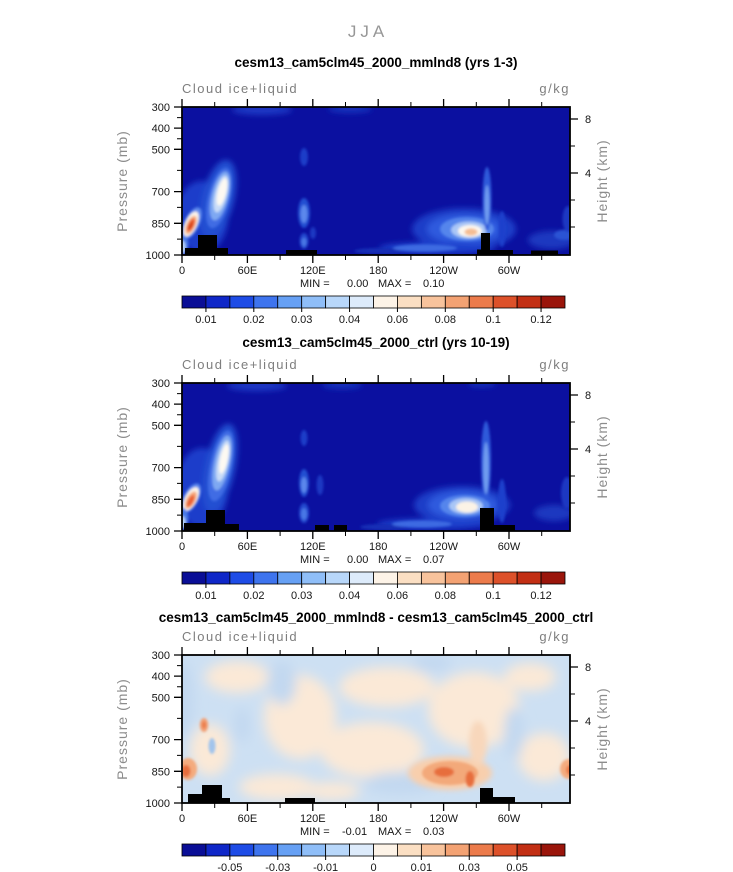 The image size is (733, 872). I want to click on colorbar-label: 0.05, so click(516, 867).